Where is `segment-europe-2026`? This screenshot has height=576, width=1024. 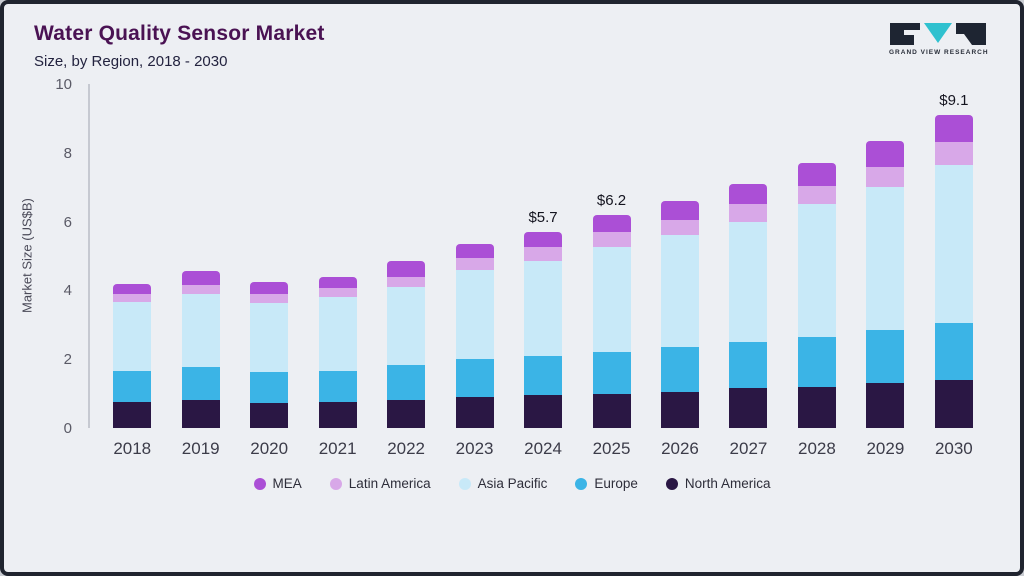 segment-europe-2026 is located at coordinates (679, 369).